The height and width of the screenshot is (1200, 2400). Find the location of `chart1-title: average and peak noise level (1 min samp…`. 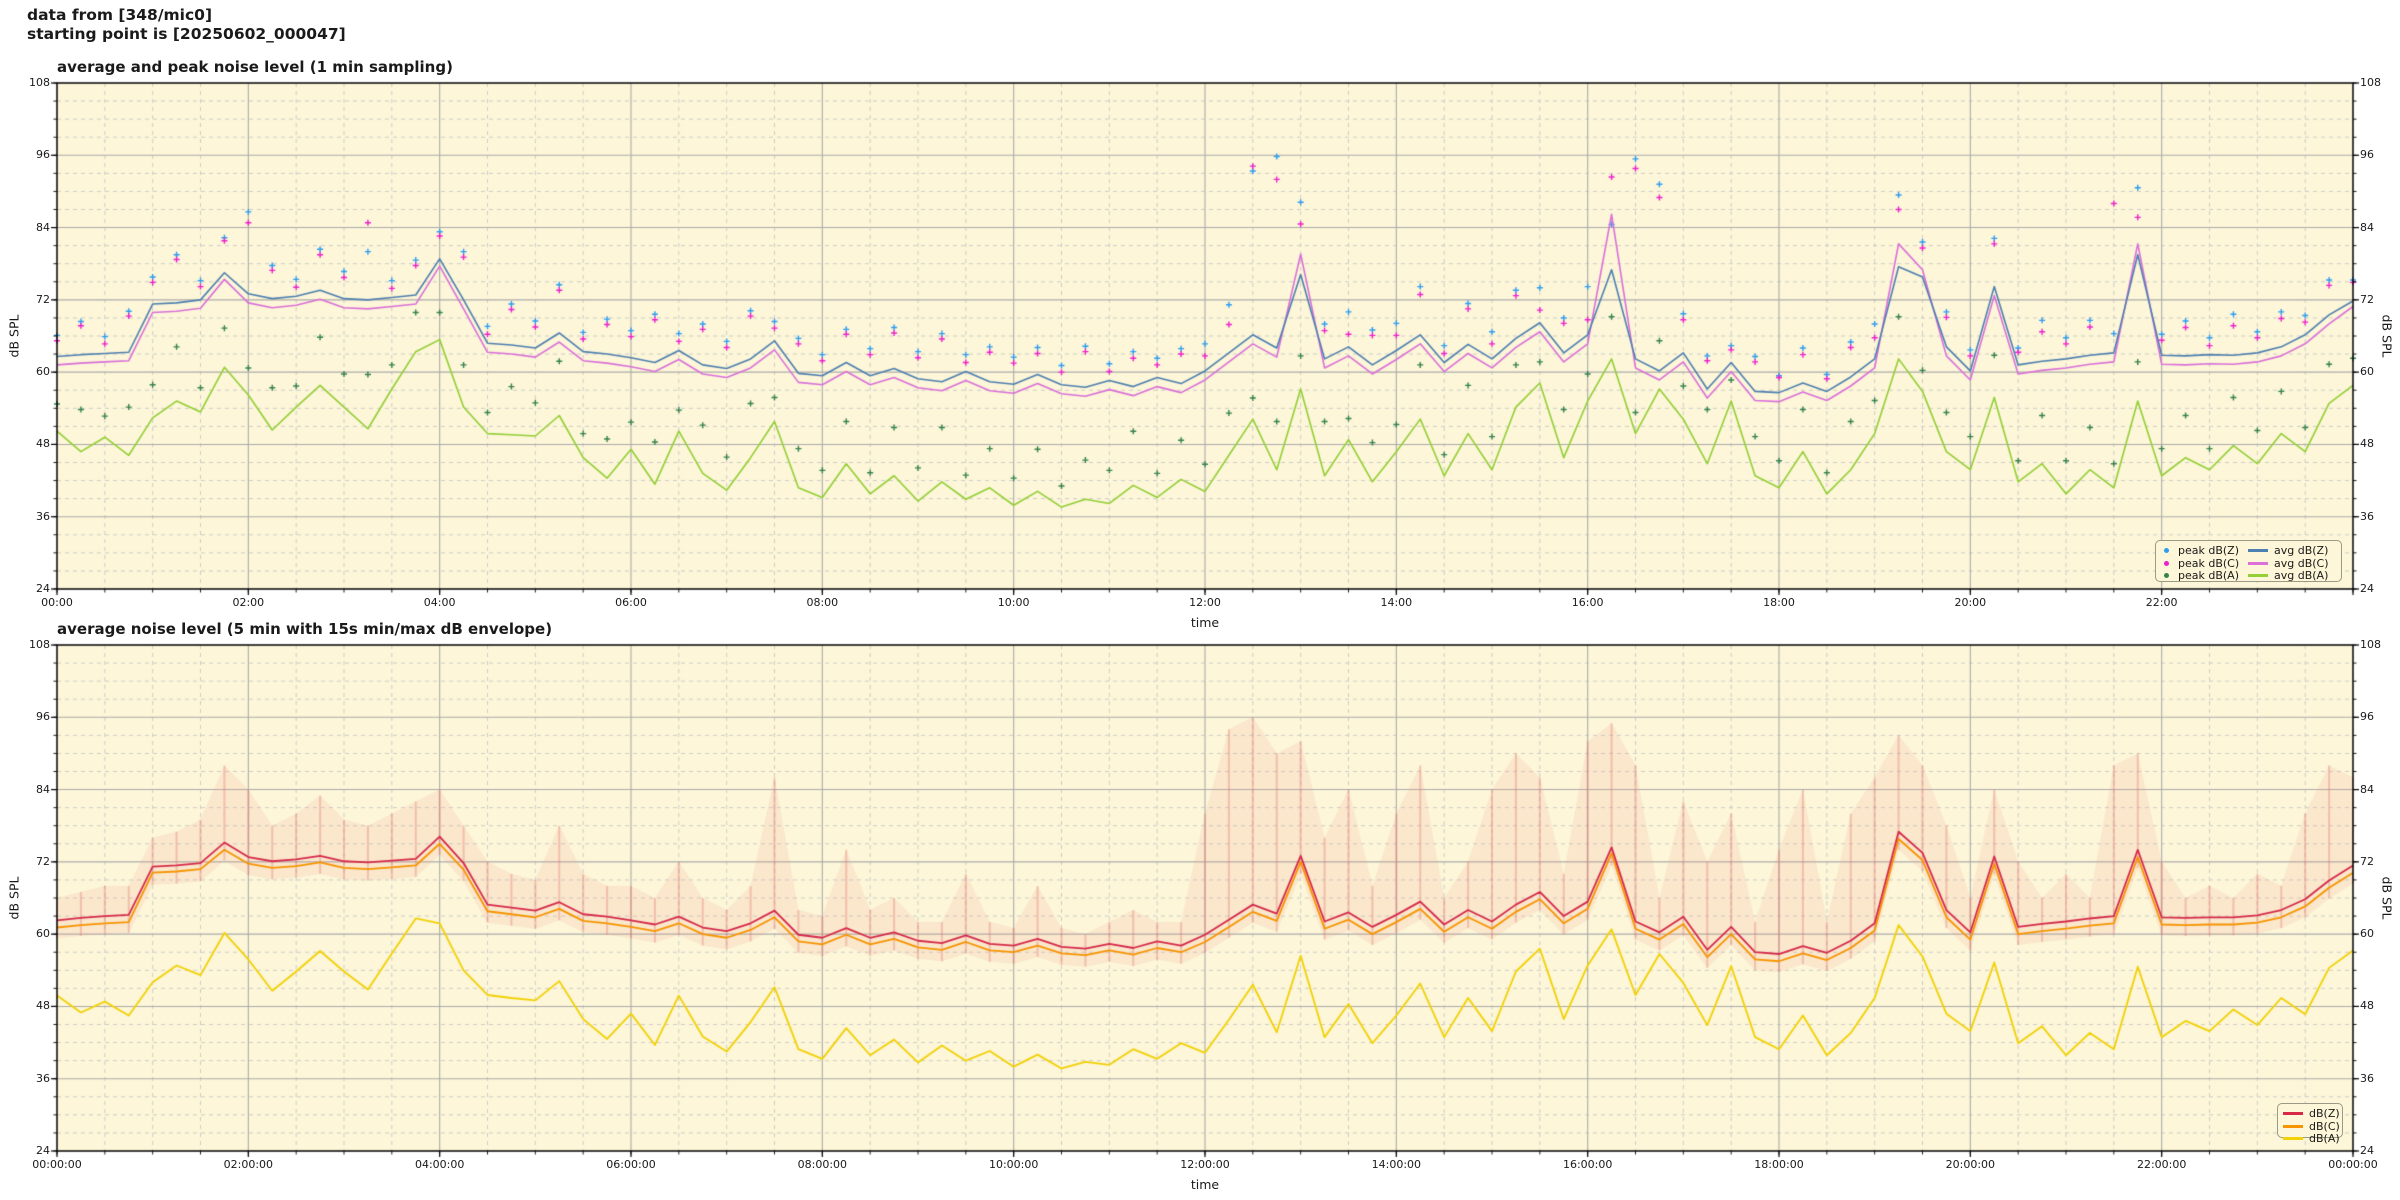

chart1-title: average and peak noise level (1 min samp… is located at coordinates (255, 67).